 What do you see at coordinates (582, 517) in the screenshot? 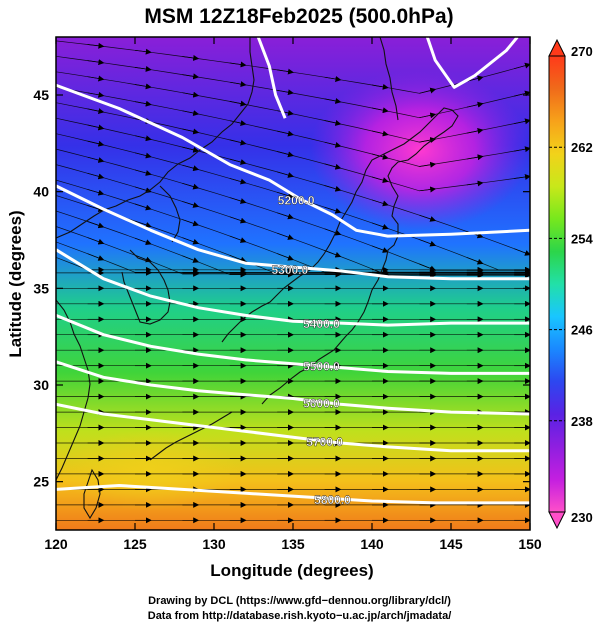
I see `colorbar-tick-label: 230` at bounding box center [582, 517].